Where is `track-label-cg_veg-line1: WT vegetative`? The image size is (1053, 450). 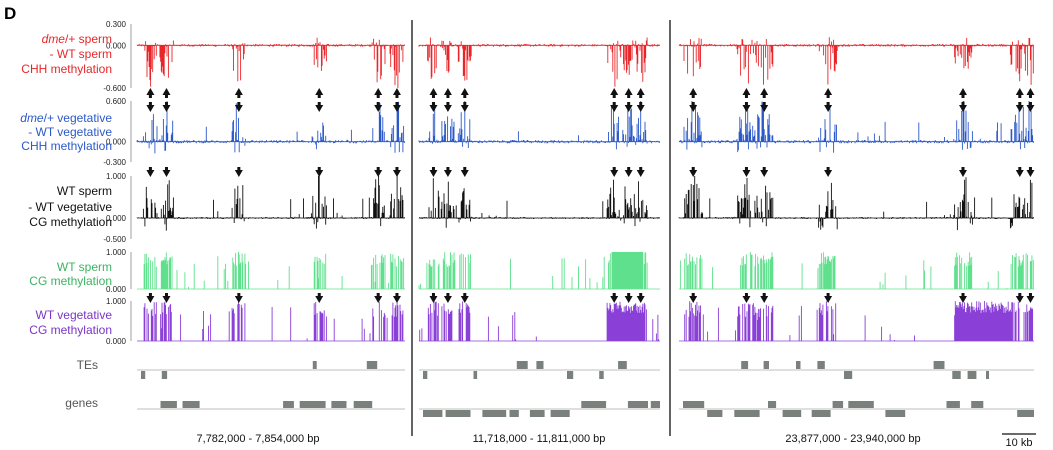 track-label-cg_veg-line1: WT vegetative is located at coordinates (74, 315).